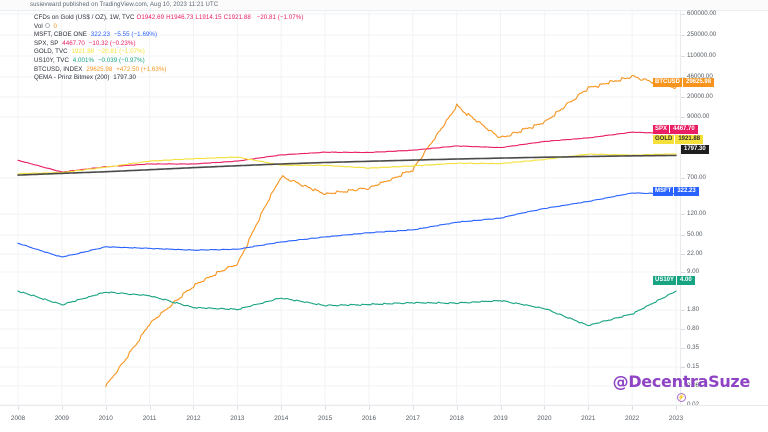 Image resolution: width=768 pixels, height=432 pixels. What do you see at coordinates (588, 418) in the screenshot?
I see `time-tick-label: 2021` at bounding box center [588, 418].